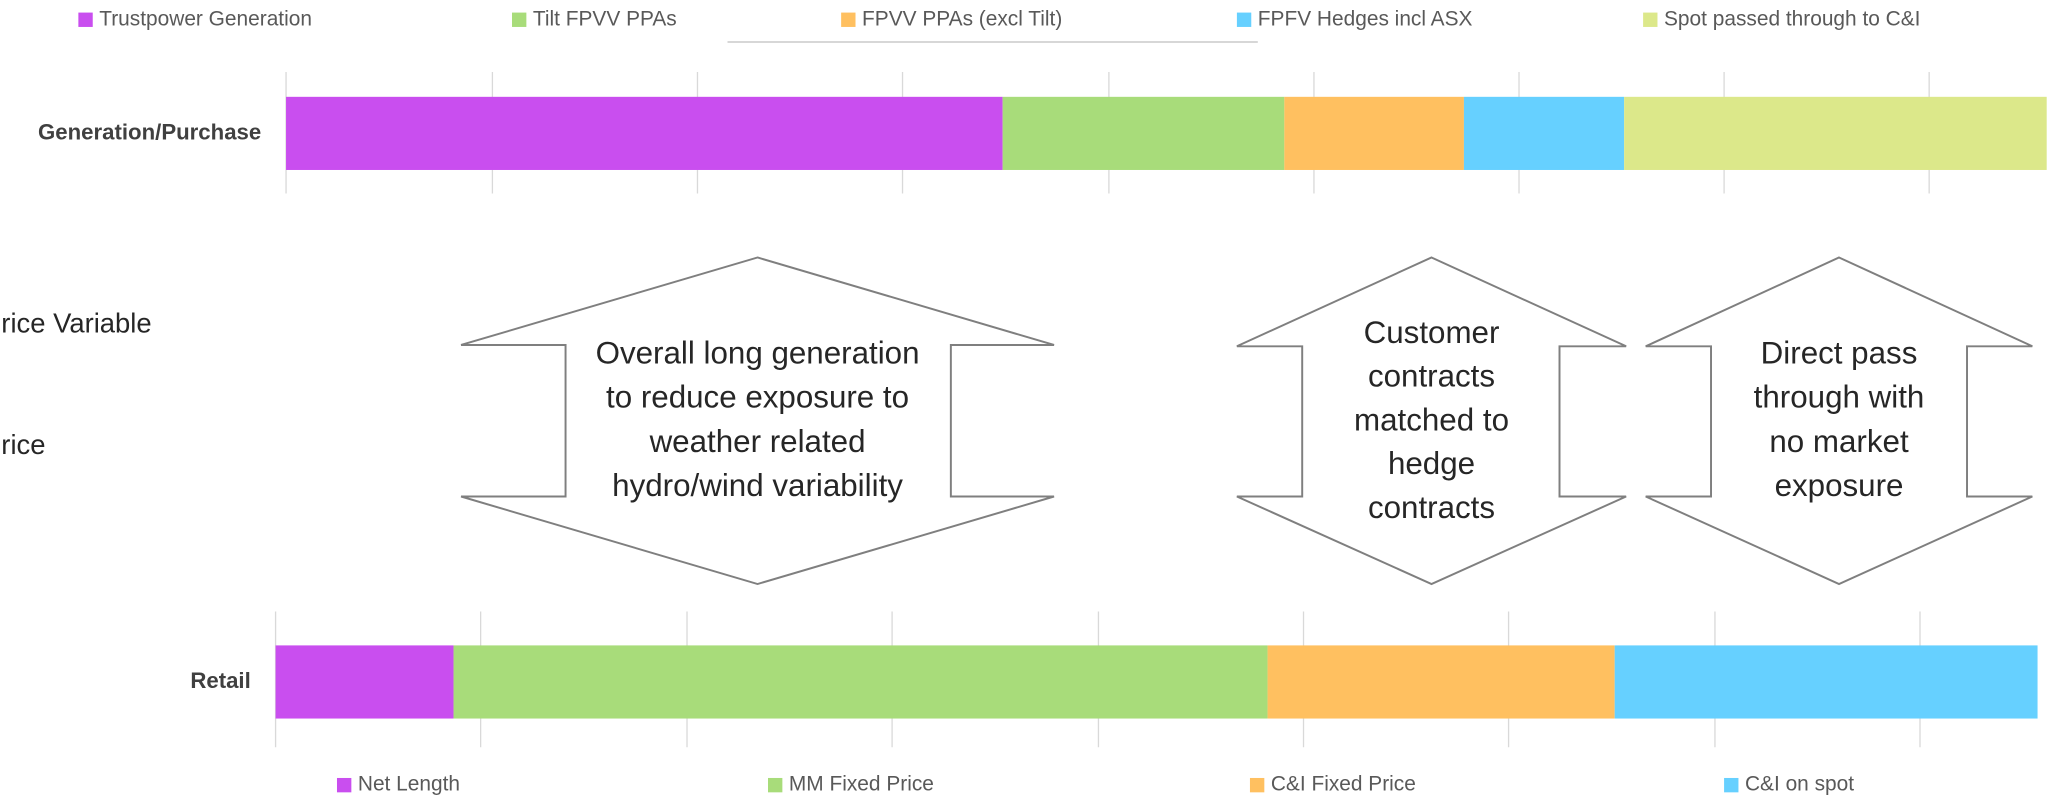  What do you see at coordinates (757, 397) in the screenshot?
I see `annotation-line: to reduce exposure to` at bounding box center [757, 397].